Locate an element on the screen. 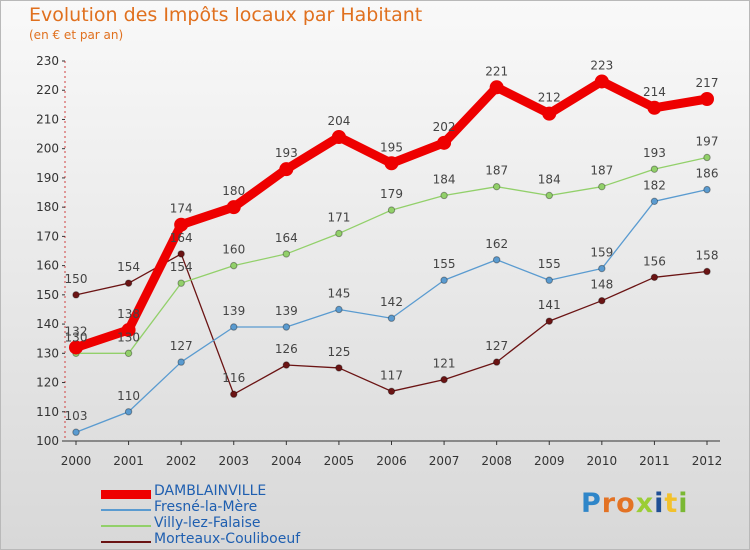  data-label: 150 is located at coordinates (76, 279).